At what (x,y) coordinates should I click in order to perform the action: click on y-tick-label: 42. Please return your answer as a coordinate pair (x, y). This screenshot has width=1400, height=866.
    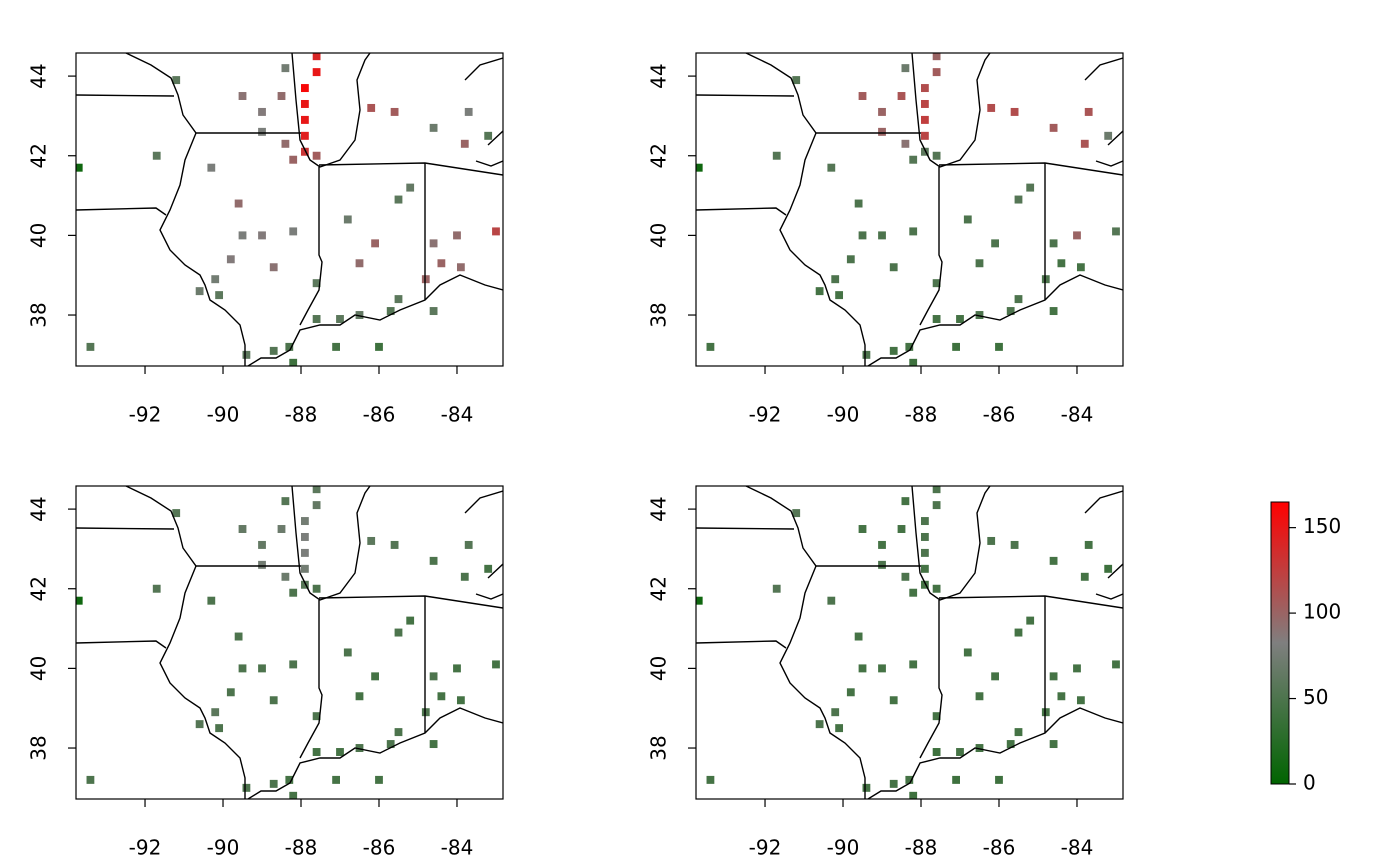
    Looking at the image, I should click on (659, 588).